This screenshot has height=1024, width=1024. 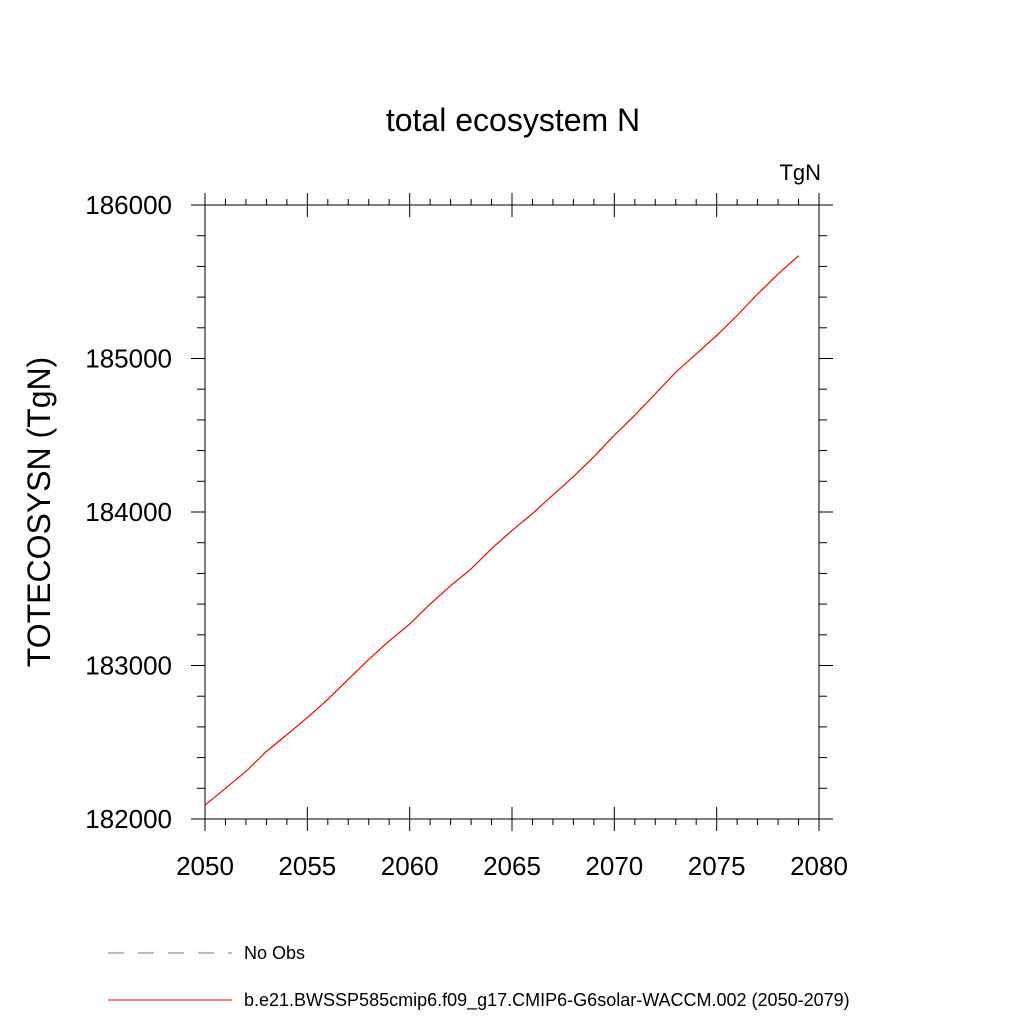 I want to click on x-tick-label: 2065, so click(x=512, y=866).